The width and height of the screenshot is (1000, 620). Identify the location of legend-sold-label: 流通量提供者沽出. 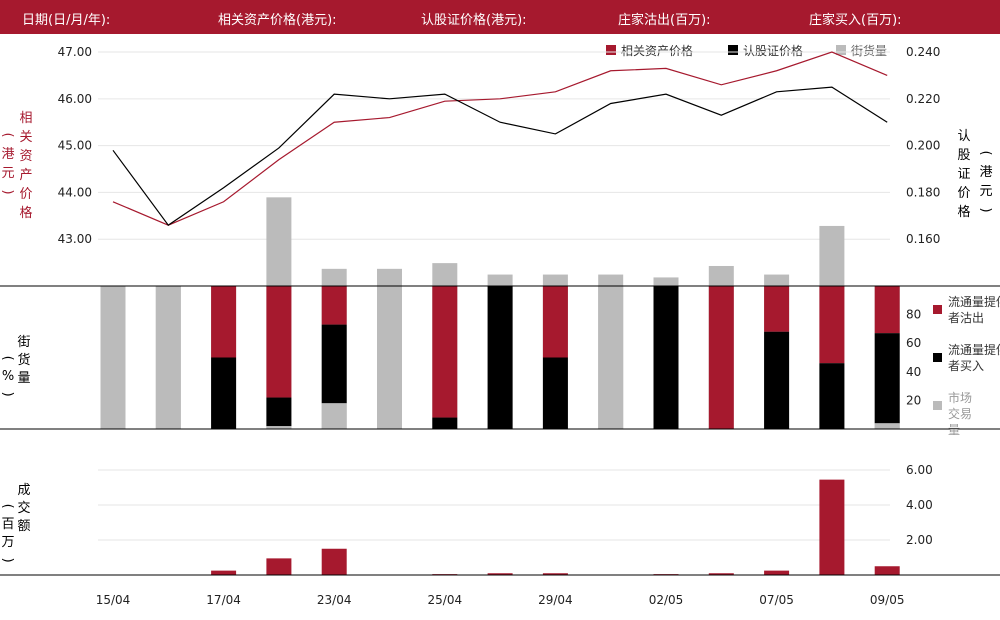
(974, 309).